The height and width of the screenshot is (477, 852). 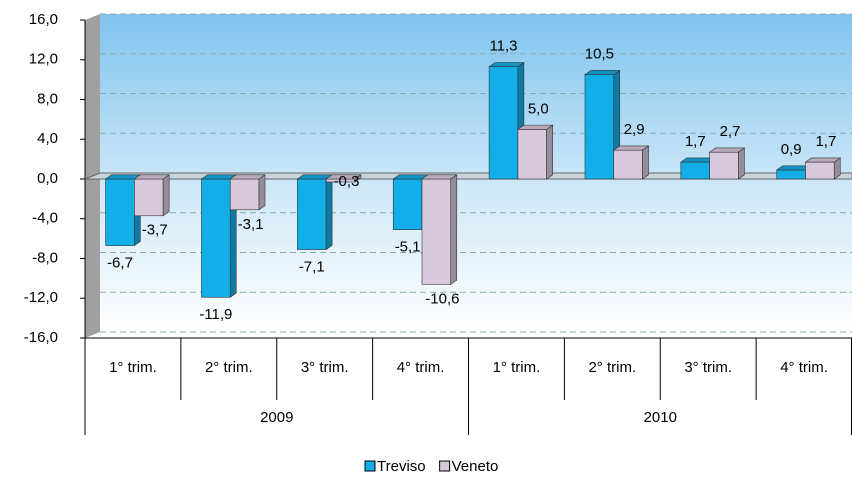 I want to click on y-tick-label: -16,0, so click(x=41, y=337).